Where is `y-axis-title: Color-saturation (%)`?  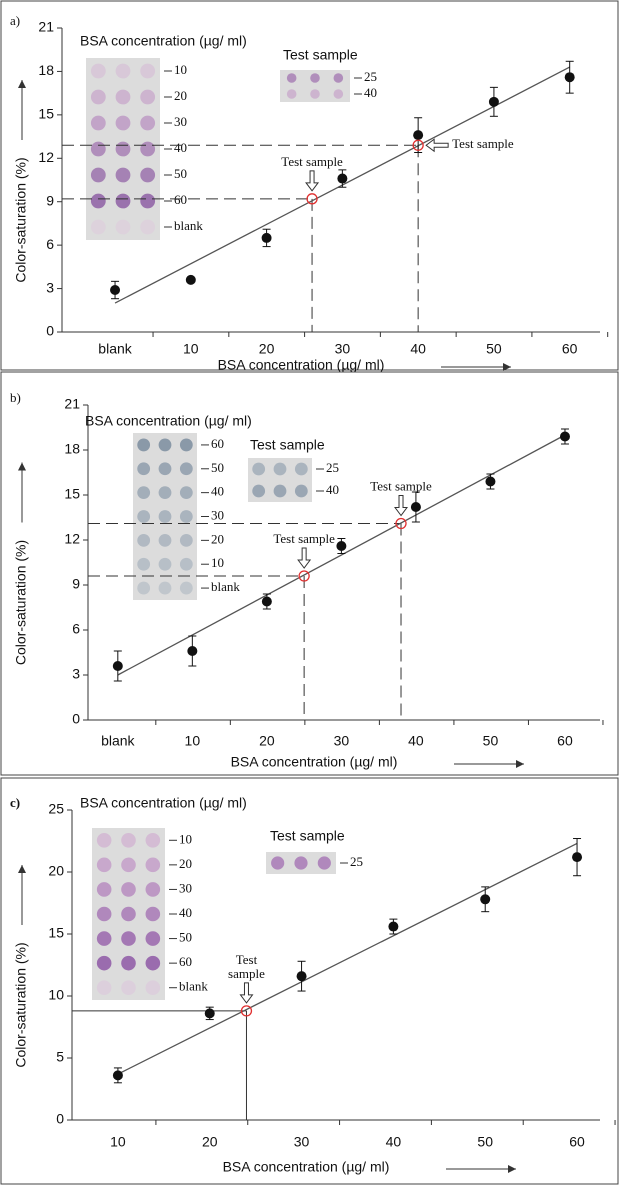 y-axis-title: Color-saturation (%) is located at coordinates (21, 602).